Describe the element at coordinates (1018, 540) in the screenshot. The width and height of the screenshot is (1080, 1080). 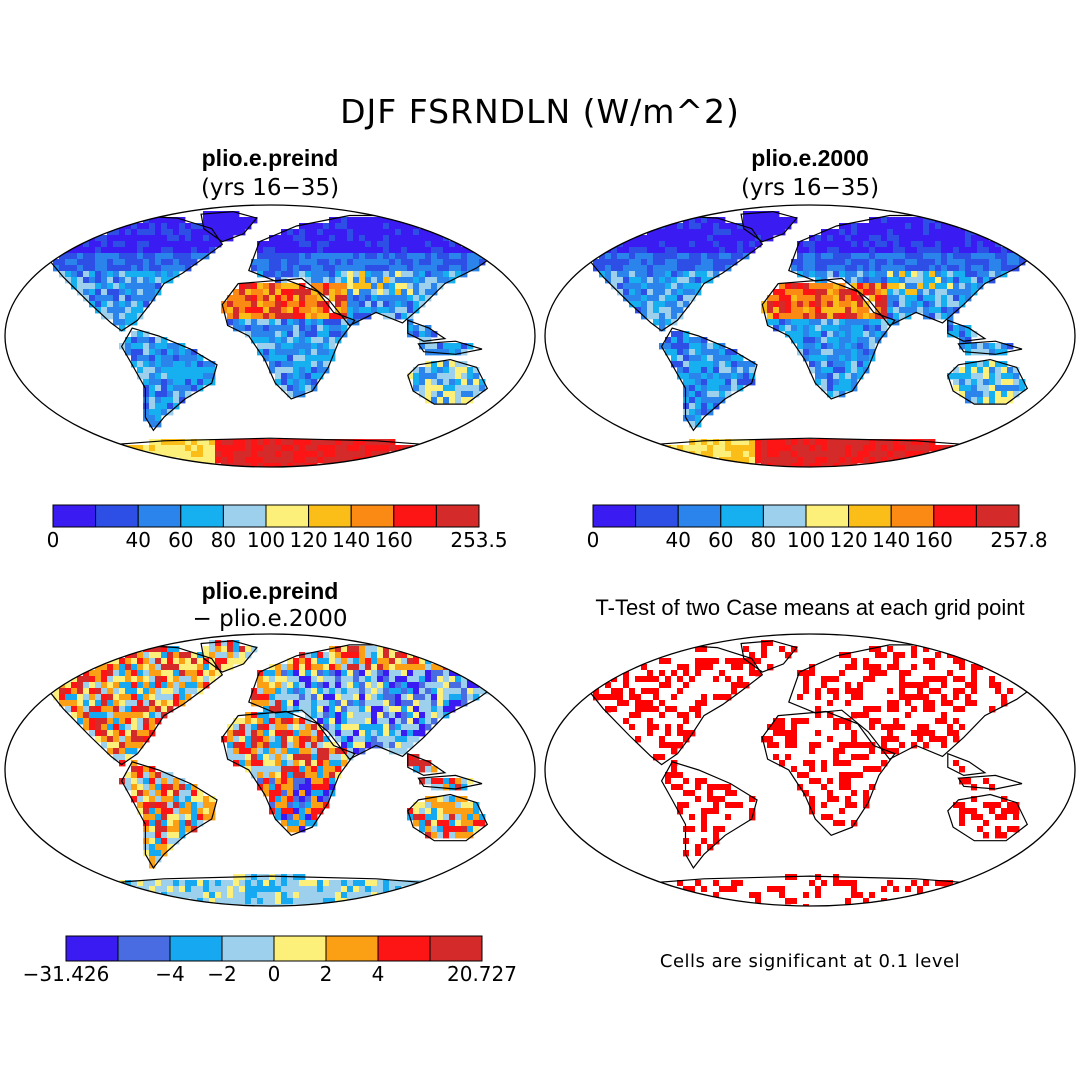
I see `colorbar-tick-label: 257.8` at that location.